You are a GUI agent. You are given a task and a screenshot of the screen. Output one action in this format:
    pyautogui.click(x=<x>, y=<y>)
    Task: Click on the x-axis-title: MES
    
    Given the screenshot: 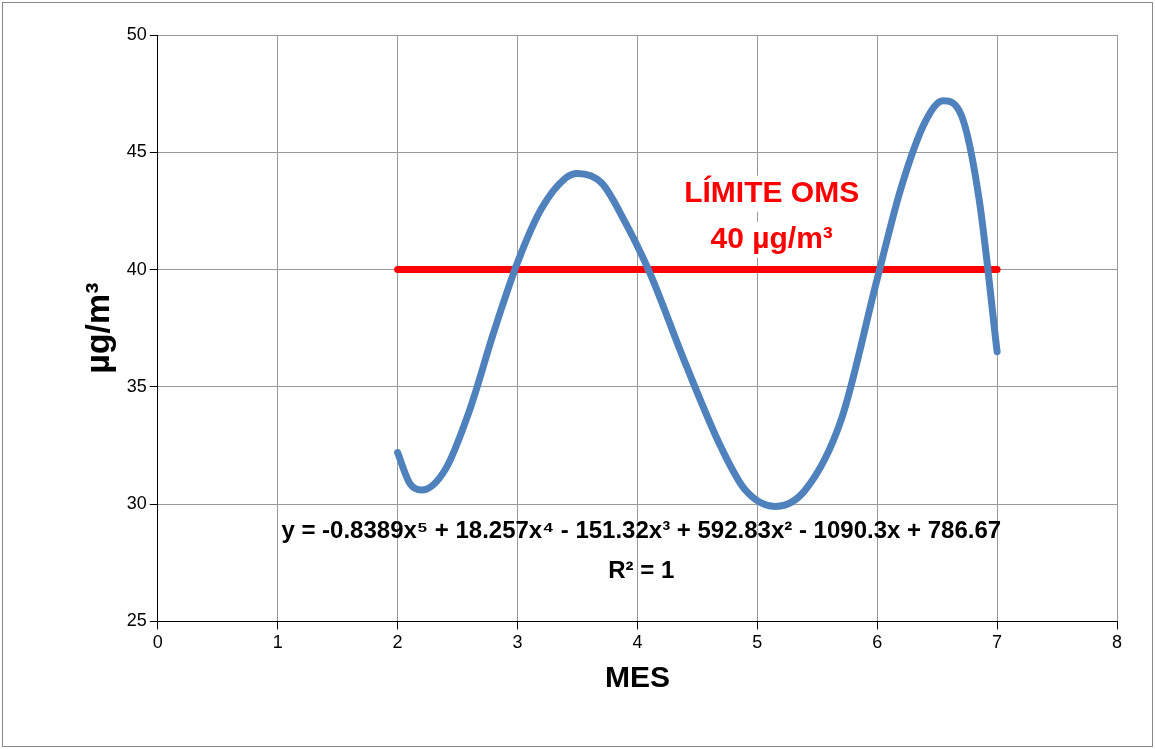 What is the action you would take?
    pyautogui.click(x=637, y=677)
    